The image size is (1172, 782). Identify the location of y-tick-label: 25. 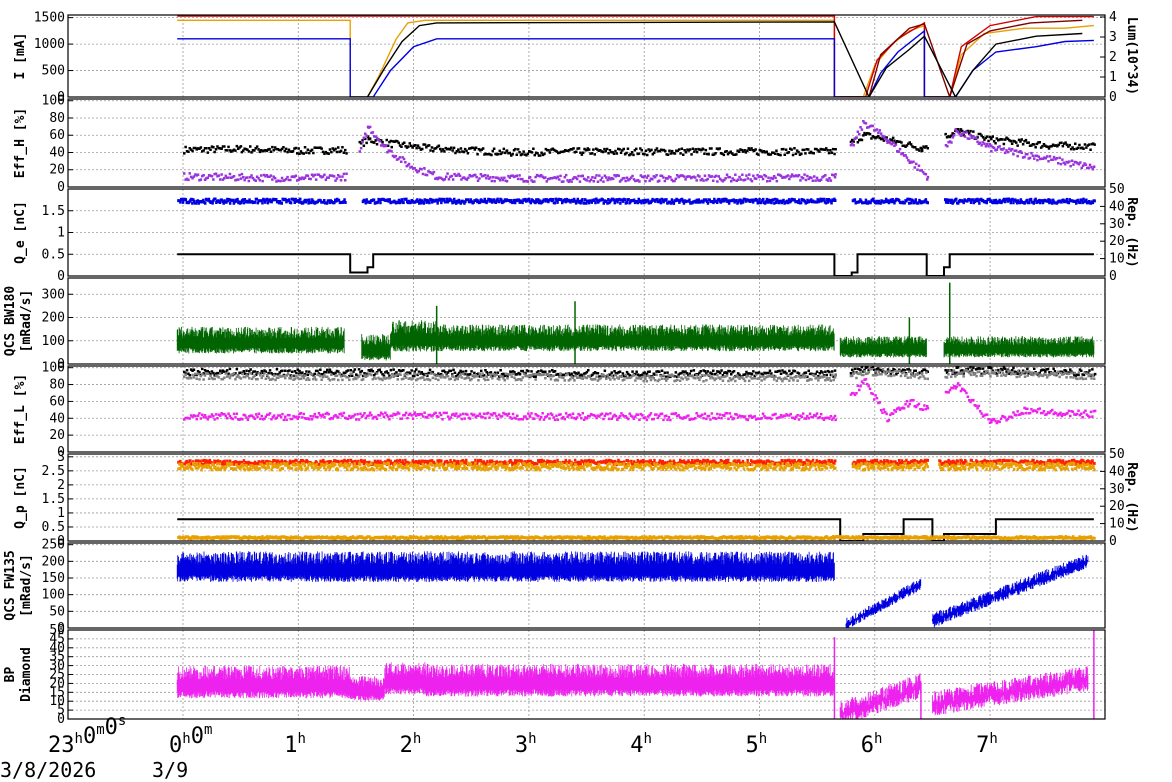
(57, 675).